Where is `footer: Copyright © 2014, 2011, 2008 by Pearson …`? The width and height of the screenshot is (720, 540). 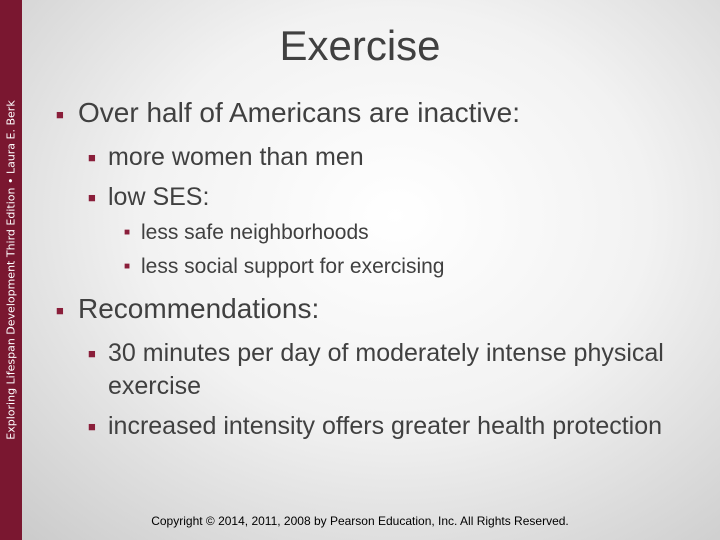 footer: Copyright © 2014, 2011, 2008 by Pearson … is located at coordinates (360, 521).